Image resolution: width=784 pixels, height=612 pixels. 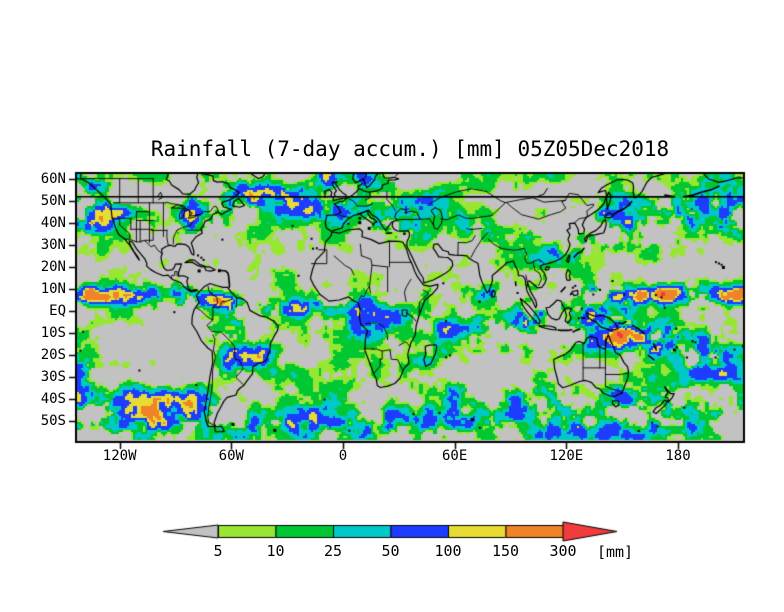 I want to click on x-axis-label-60W: 60W, so click(x=231, y=456).